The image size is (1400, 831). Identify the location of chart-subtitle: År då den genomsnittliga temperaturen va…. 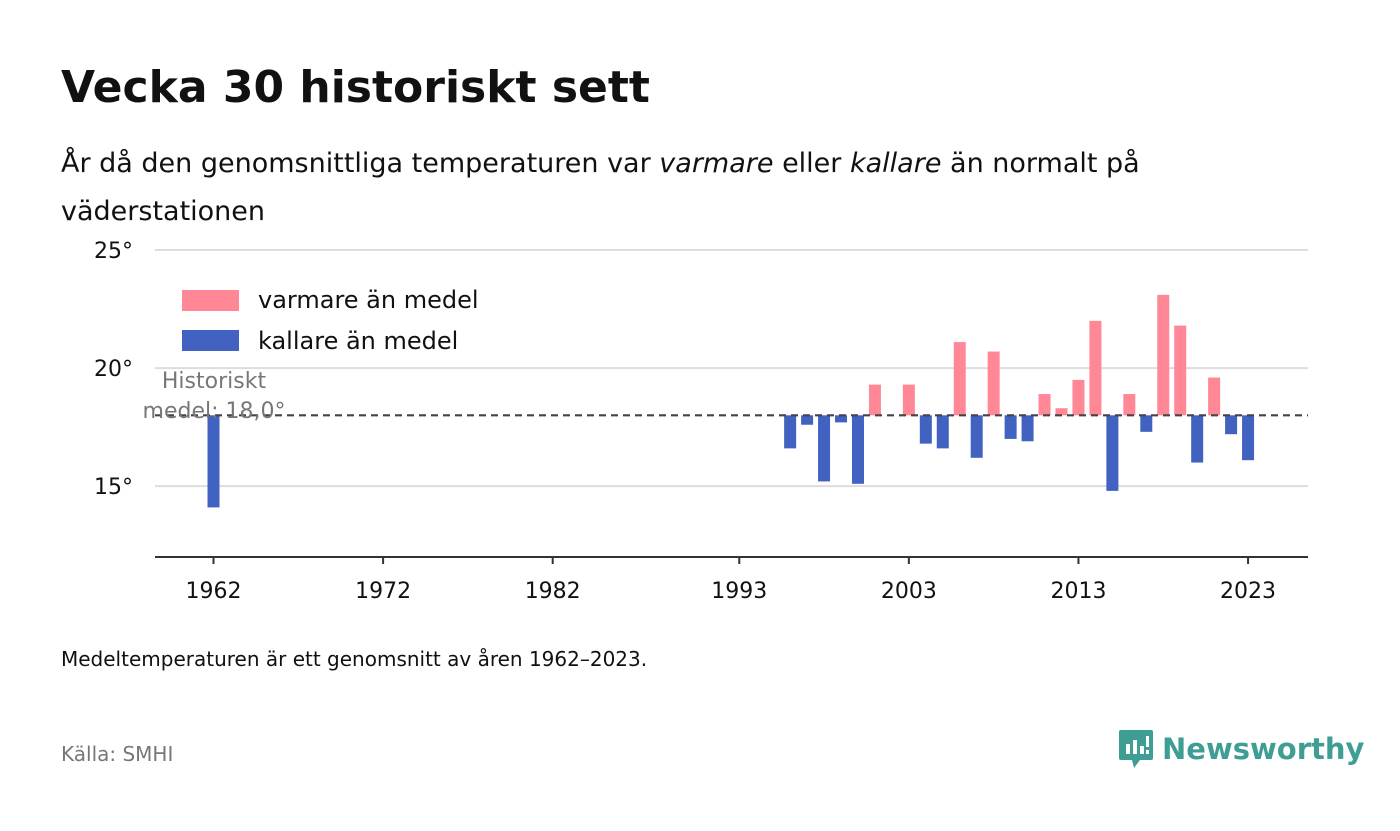
(676, 188).